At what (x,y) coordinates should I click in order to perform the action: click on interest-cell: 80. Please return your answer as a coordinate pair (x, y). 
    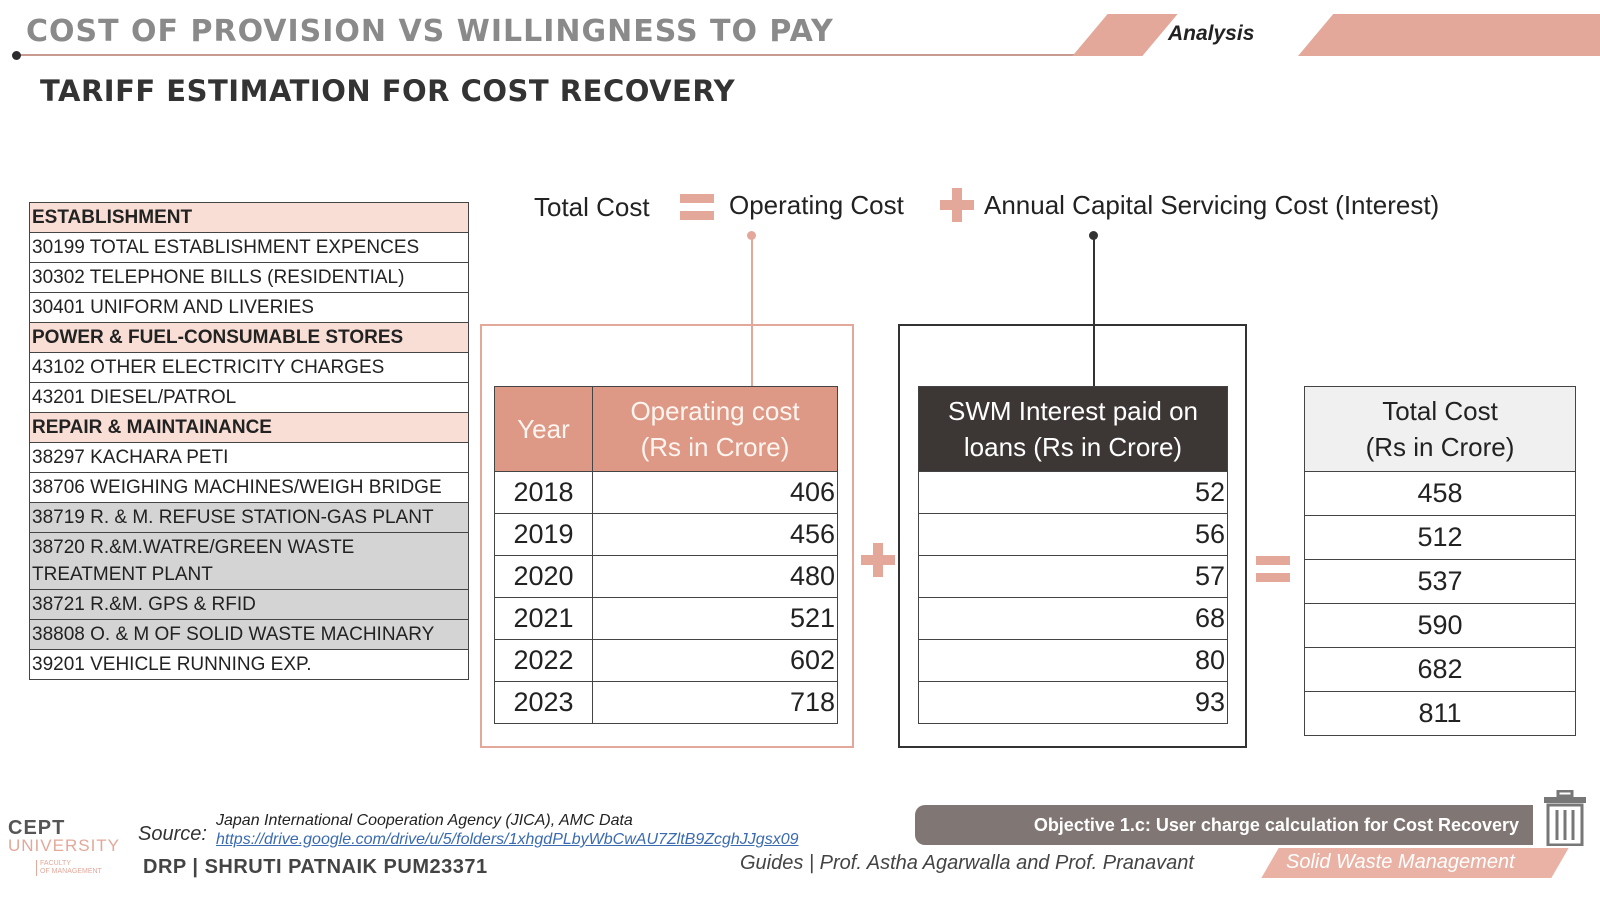
    Looking at the image, I should click on (1073, 660).